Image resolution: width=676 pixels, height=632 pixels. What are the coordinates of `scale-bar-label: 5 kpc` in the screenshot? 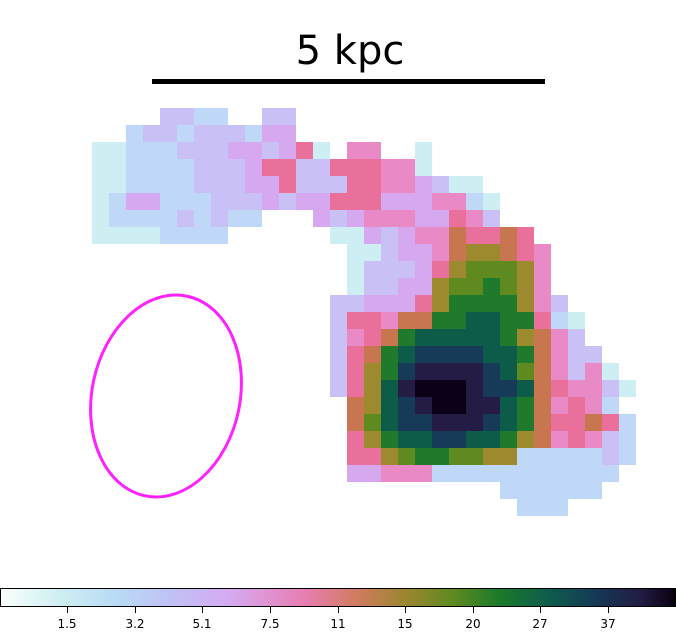 It's located at (350, 51).